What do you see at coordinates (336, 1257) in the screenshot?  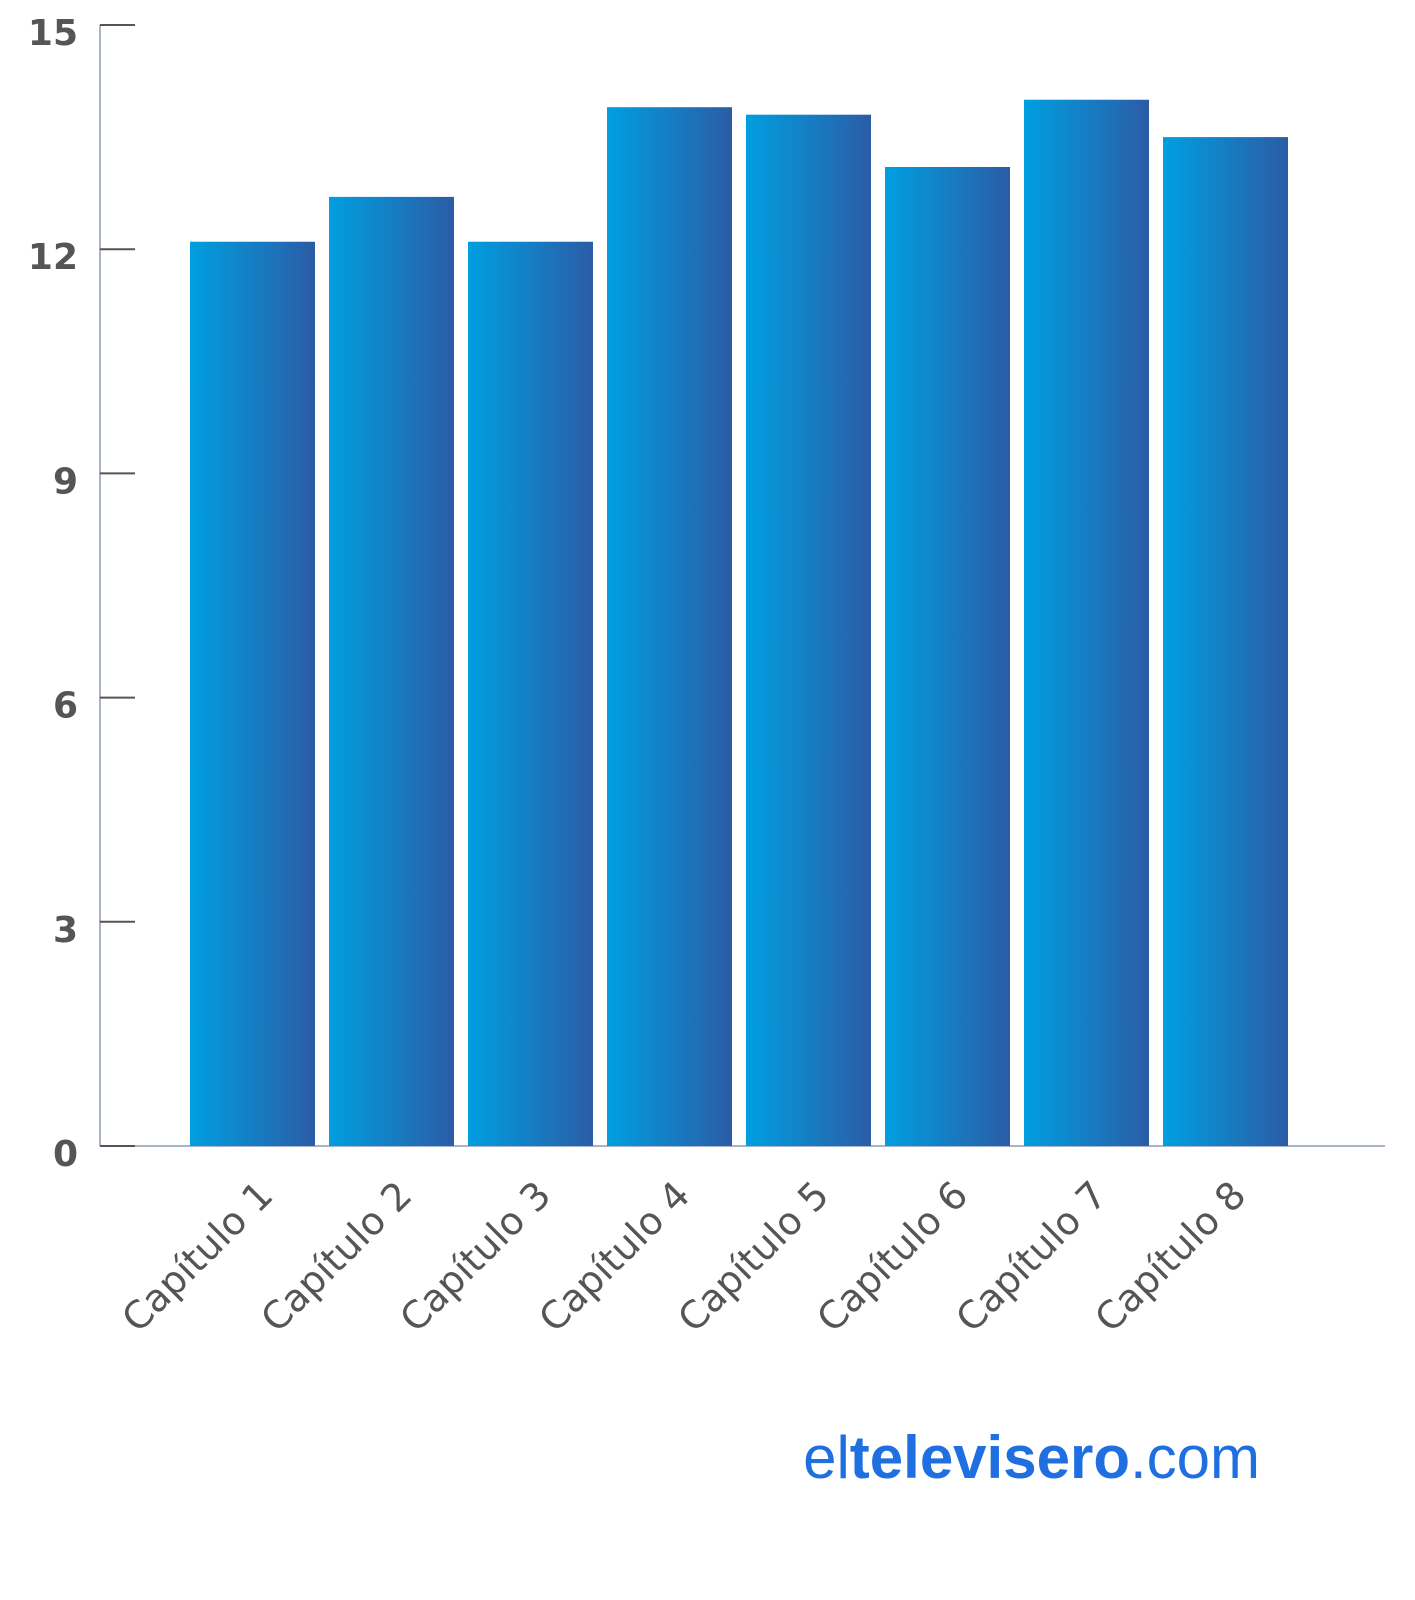 I see `x-tick-label: Capítulo 2` at bounding box center [336, 1257].